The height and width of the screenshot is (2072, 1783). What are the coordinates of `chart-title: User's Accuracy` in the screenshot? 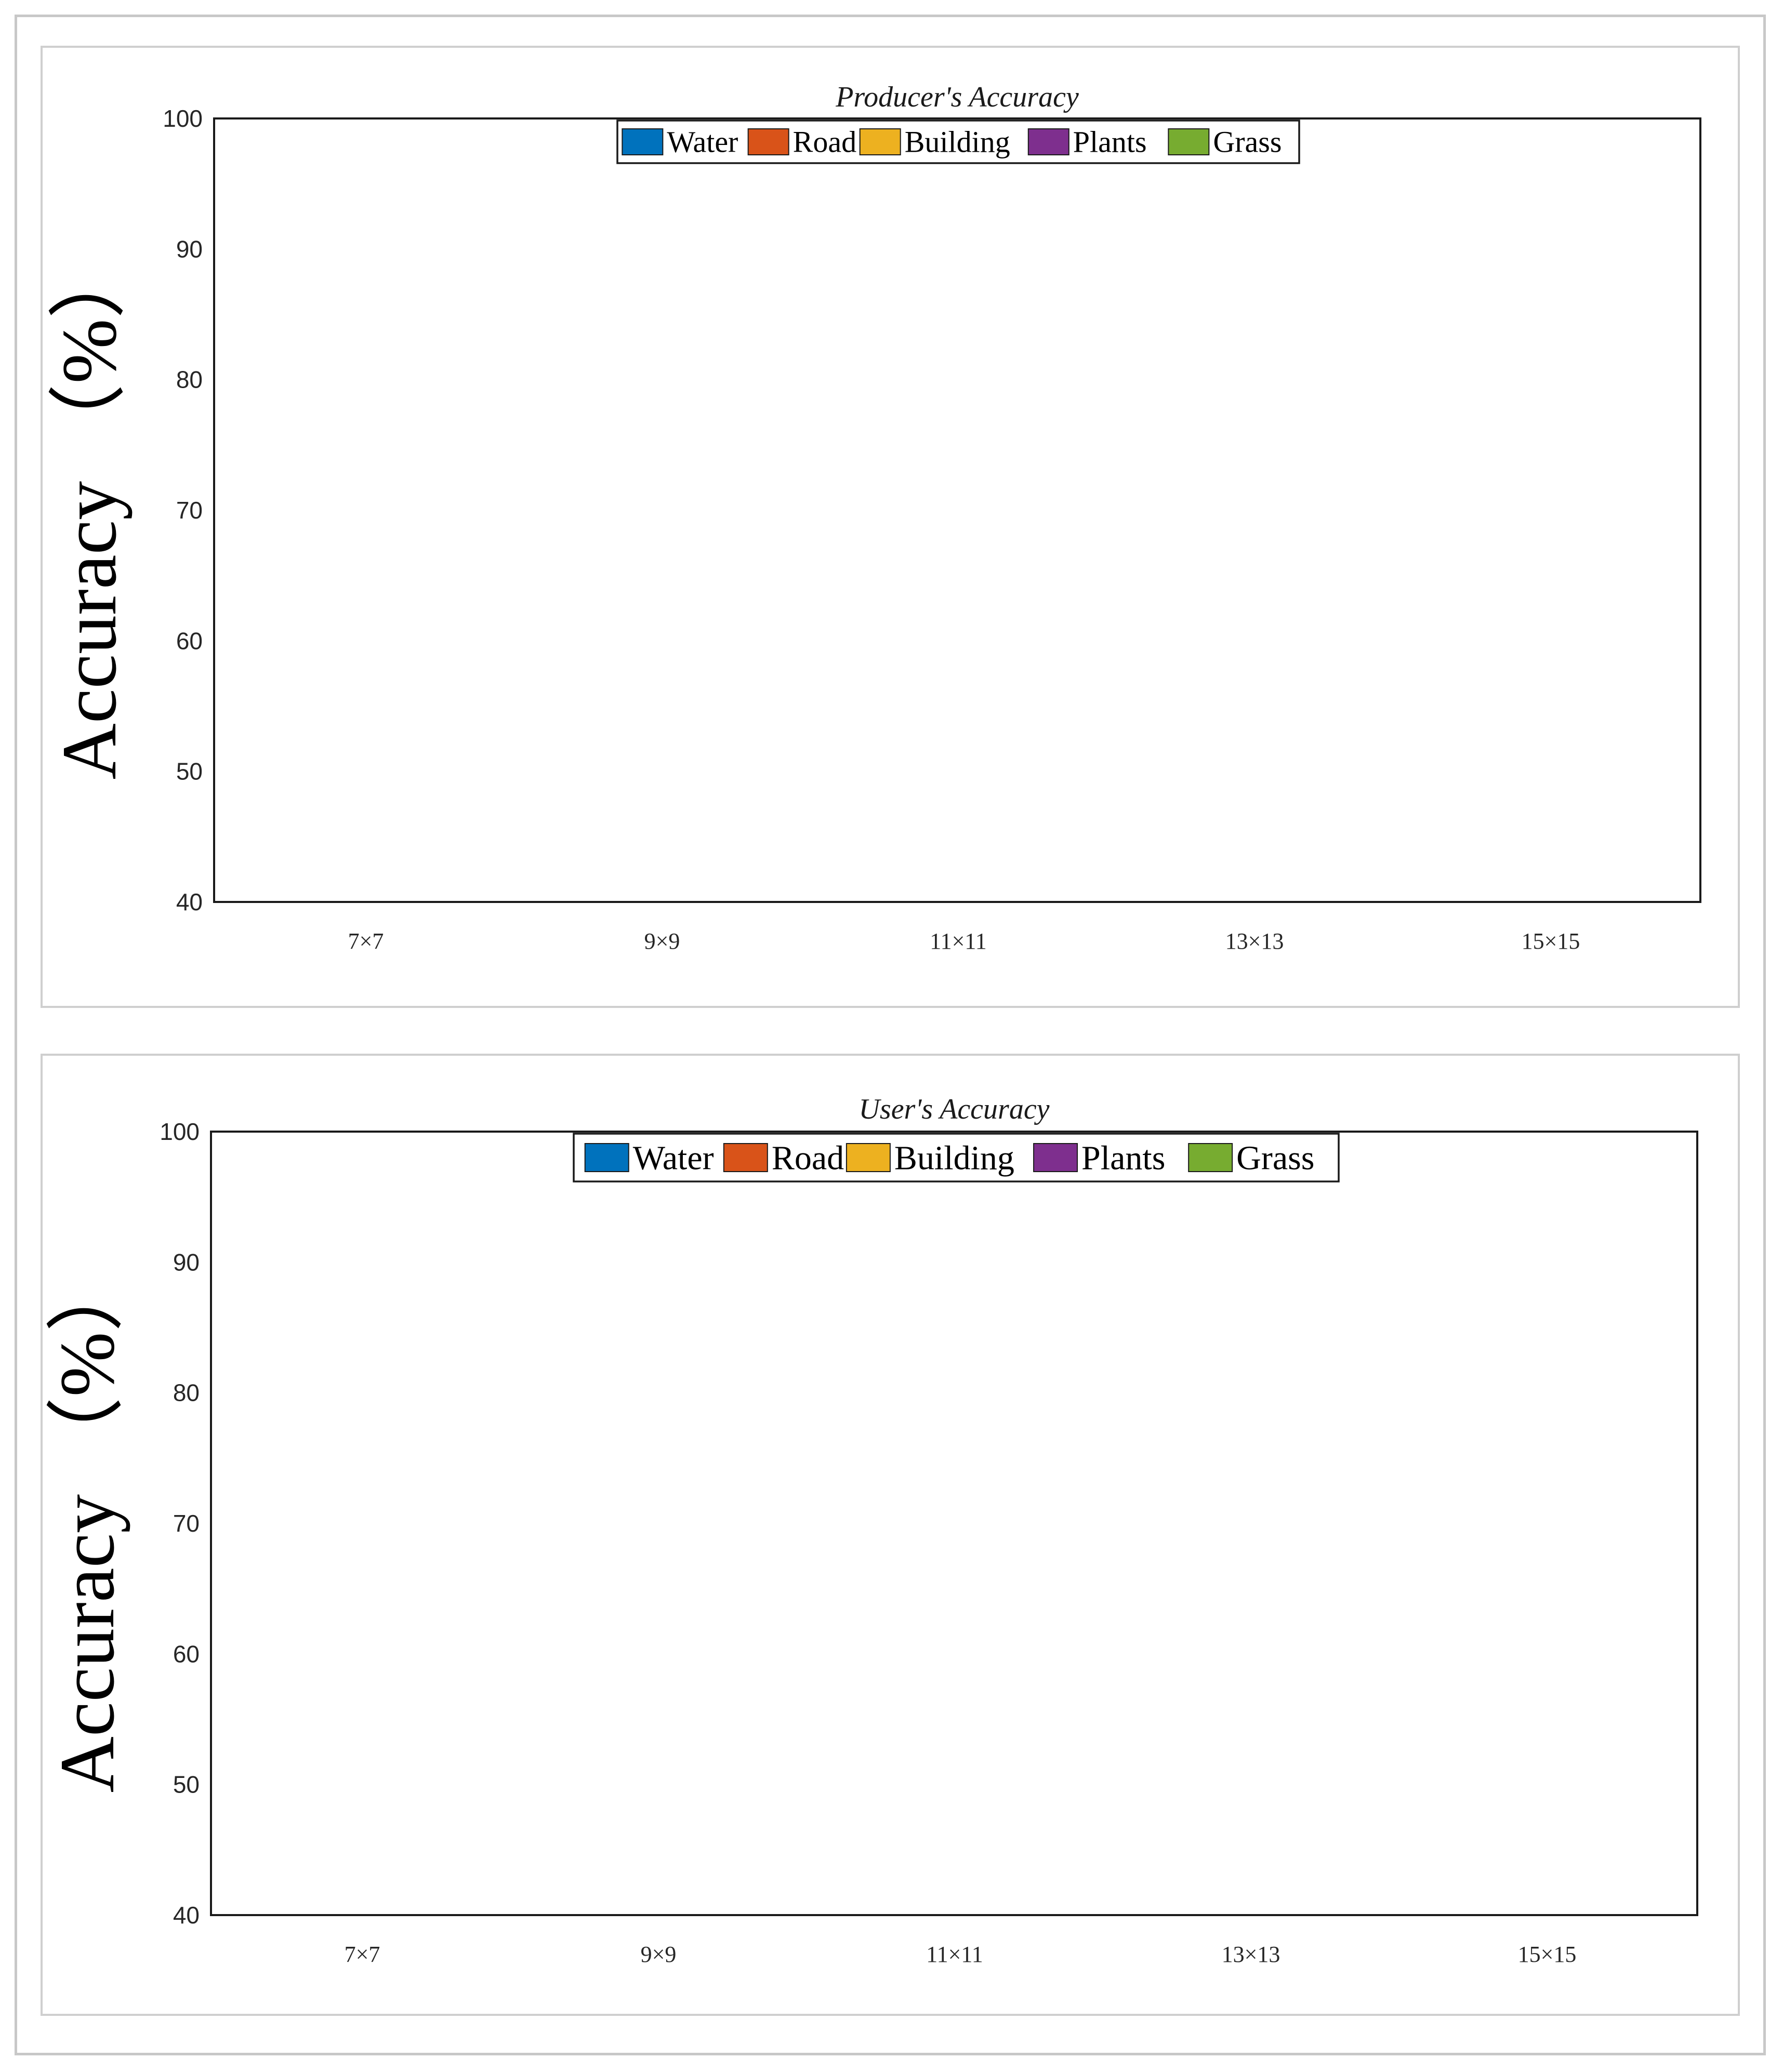 It's located at (954, 1109).